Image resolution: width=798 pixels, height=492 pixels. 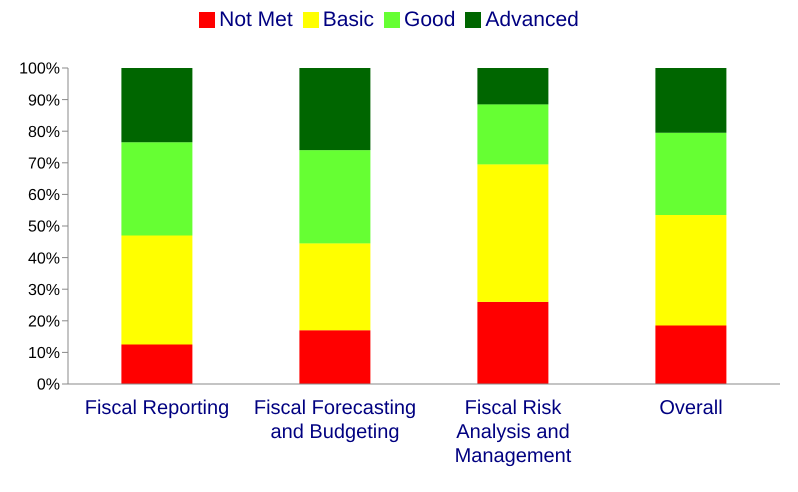 I want to click on x-tick-label: Fiscal Risk Analysis and Management, so click(x=513, y=432).